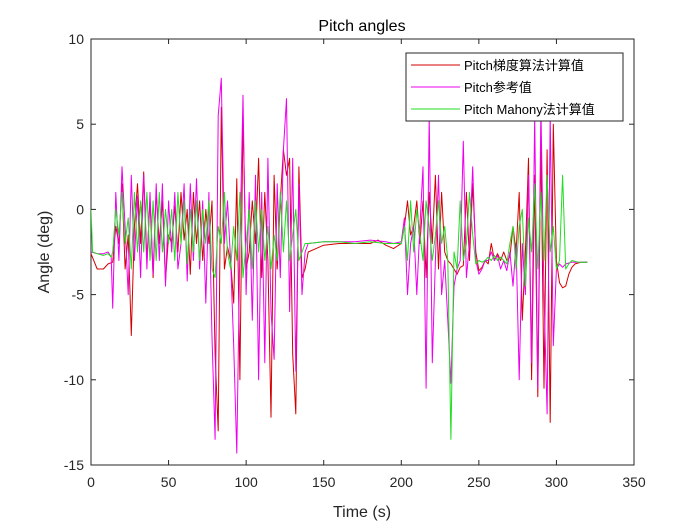  I want to click on y-tick-label: 0, so click(80, 209).